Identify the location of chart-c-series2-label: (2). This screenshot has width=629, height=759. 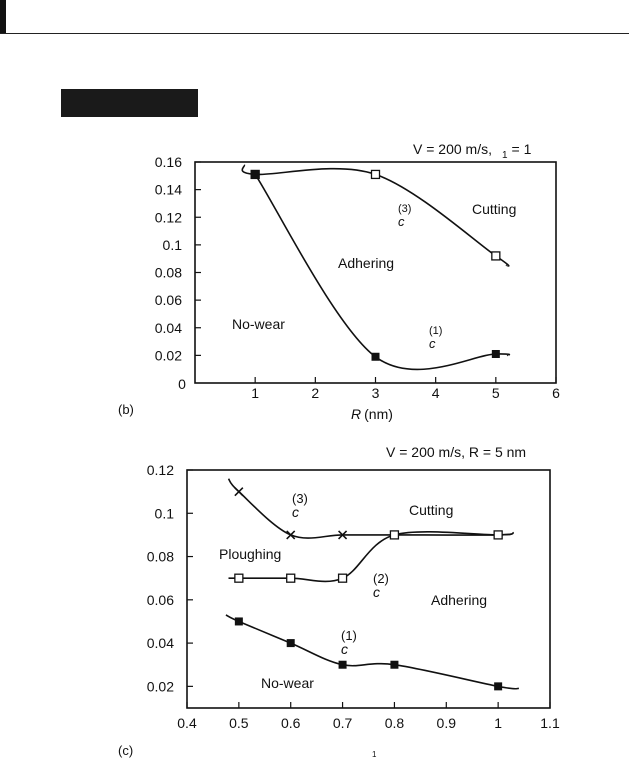
(381, 578).